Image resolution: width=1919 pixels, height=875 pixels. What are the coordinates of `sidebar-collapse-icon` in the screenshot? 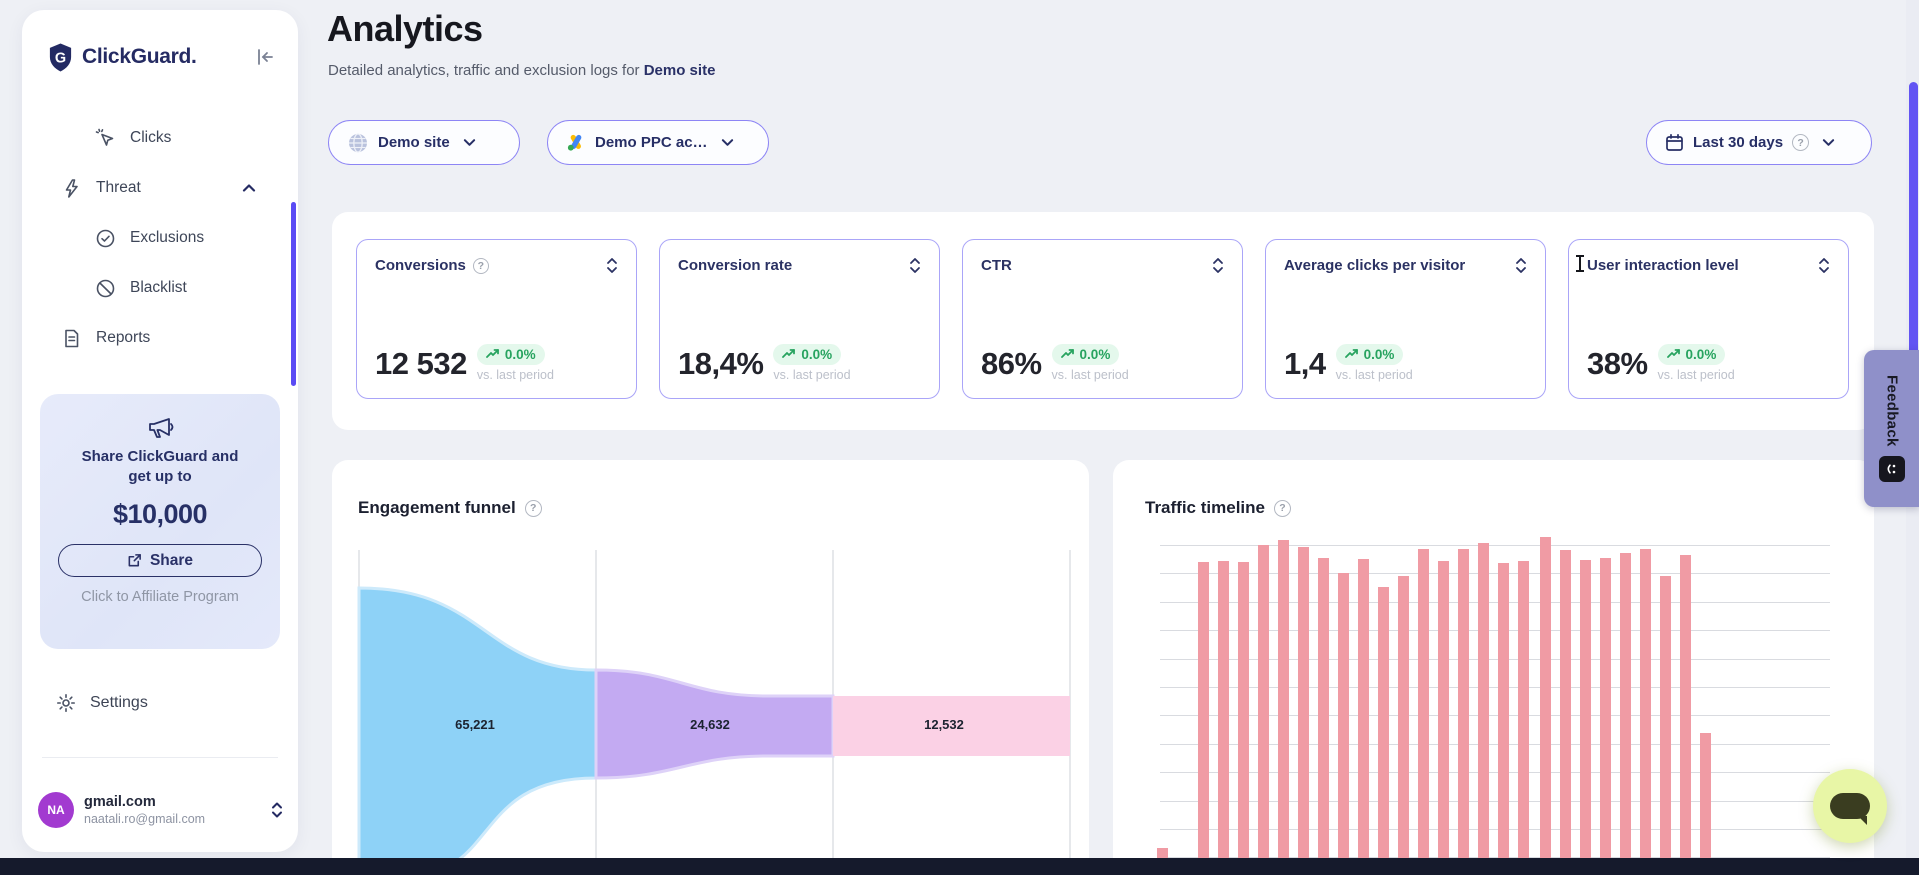 It's located at (265, 57).